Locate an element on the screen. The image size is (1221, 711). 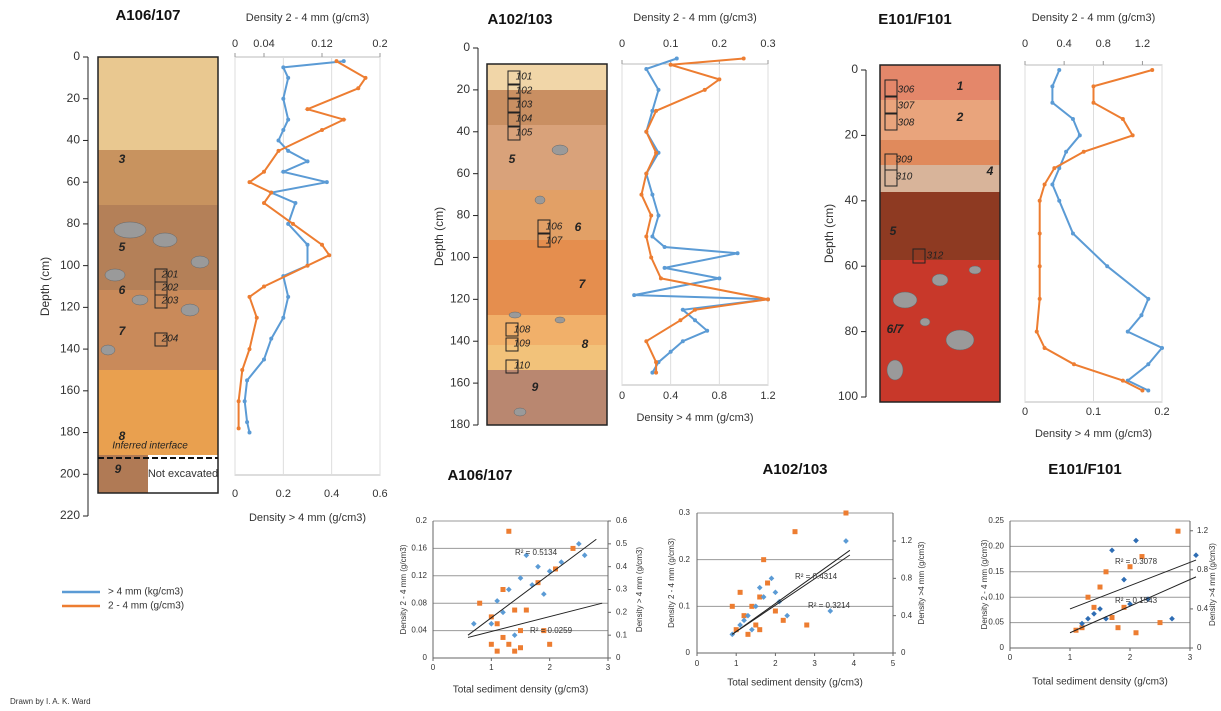
layer-label: 101 is located at coordinates (524, 77).